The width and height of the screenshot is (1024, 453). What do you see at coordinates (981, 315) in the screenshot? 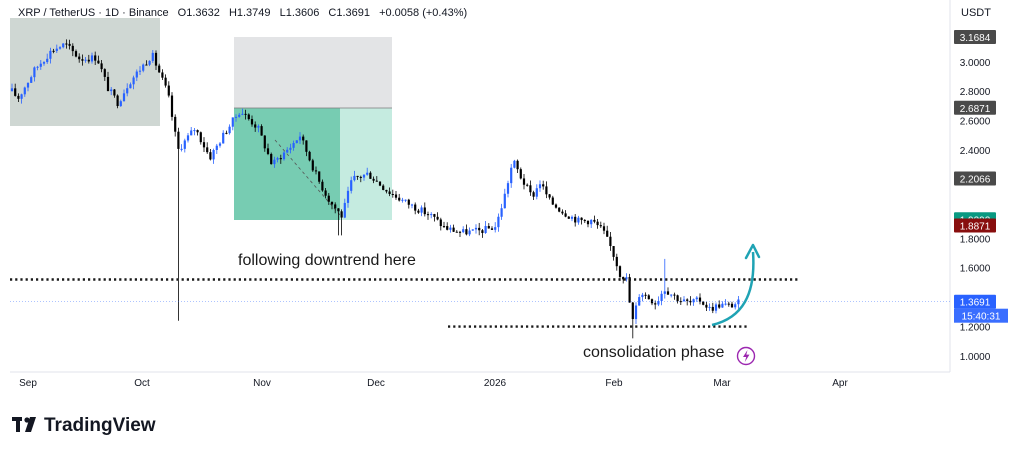
I see `countdown-bg` at bounding box center [981, 315].